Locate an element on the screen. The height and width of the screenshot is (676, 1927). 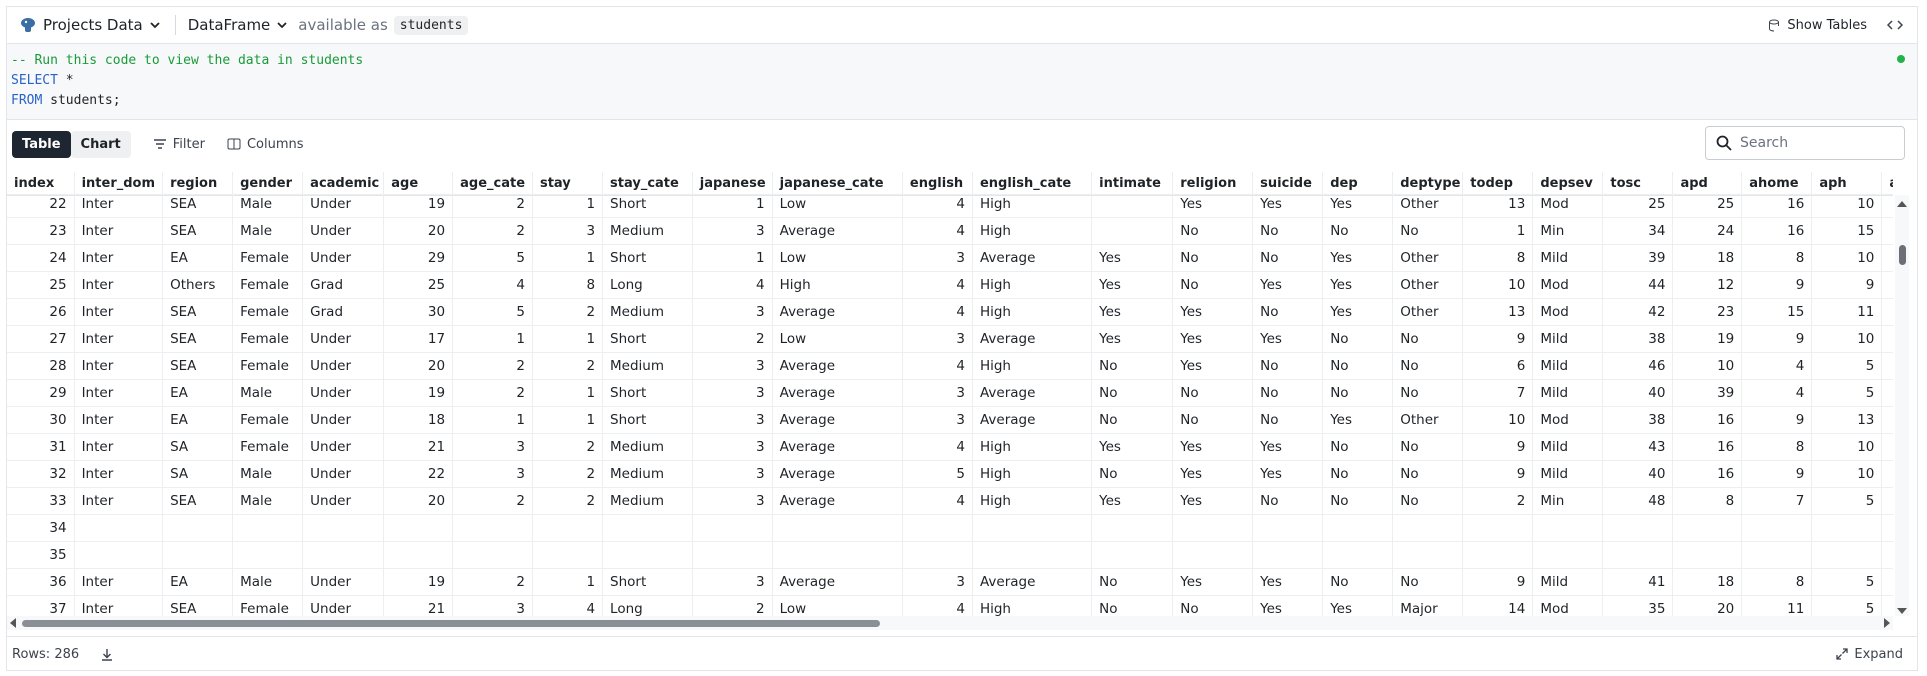
table-cell: Others is located at coordinates (198, 285).